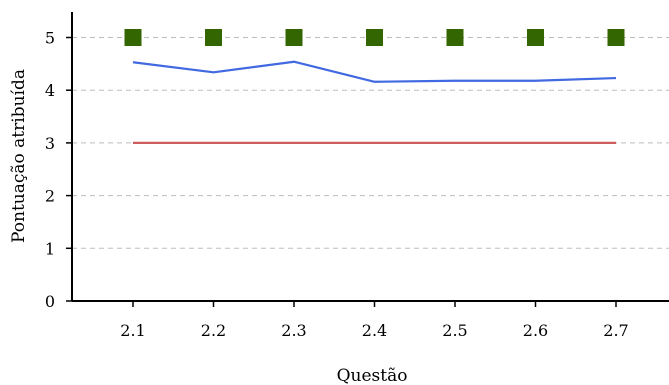  I want to click on y-axis-ticks: 0 1 2 3 4 5, so click(58, 170).